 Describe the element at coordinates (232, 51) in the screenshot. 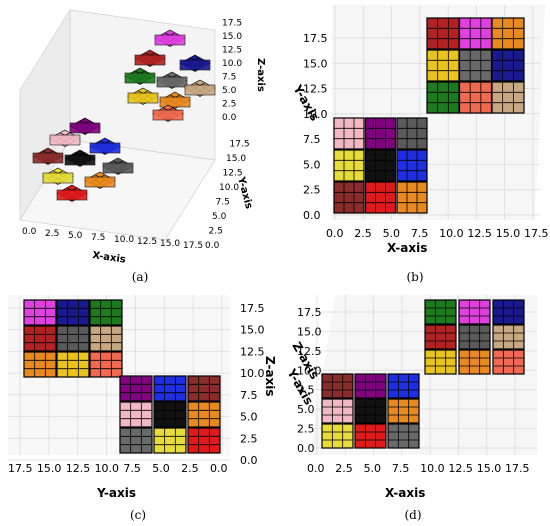

I see `panel-a-z-tick: 12.5` at that location.